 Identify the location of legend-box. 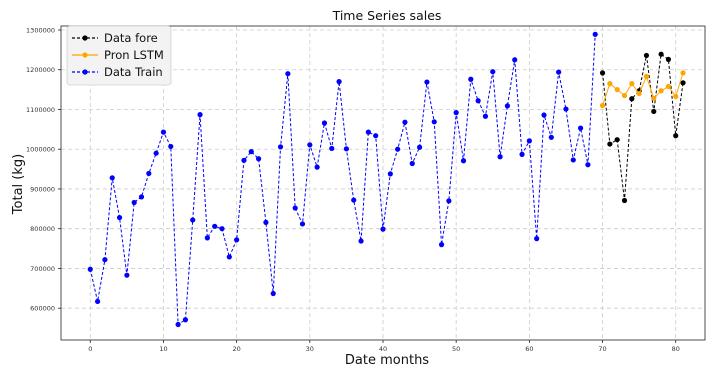
(119, 55).